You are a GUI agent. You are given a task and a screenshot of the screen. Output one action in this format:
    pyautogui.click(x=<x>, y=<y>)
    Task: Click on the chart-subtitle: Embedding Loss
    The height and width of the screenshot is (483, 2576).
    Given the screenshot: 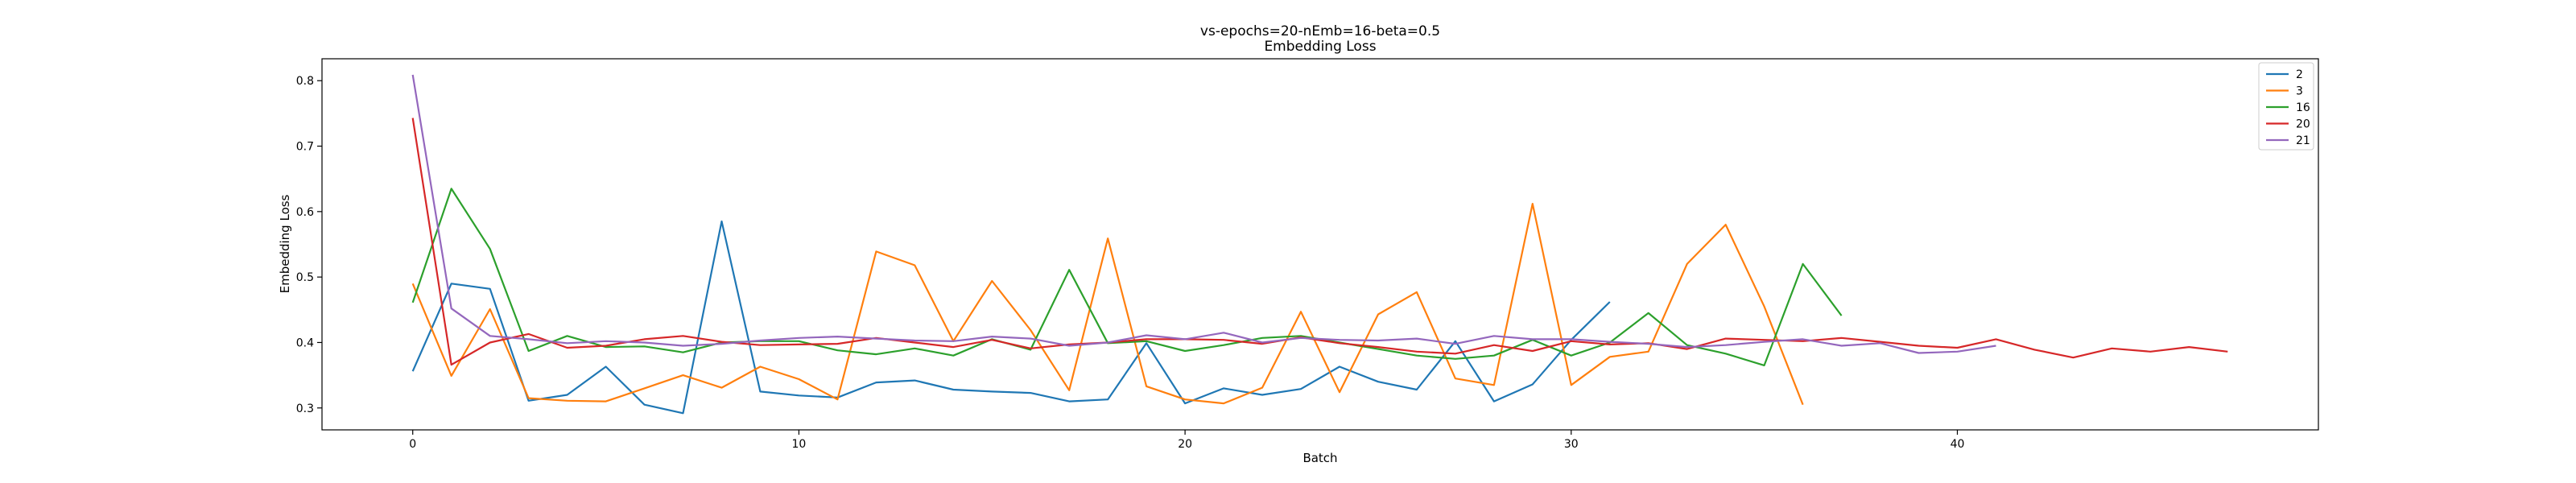 What is the action you would take?
    pyautogui.click(x=1320, y=47)
    